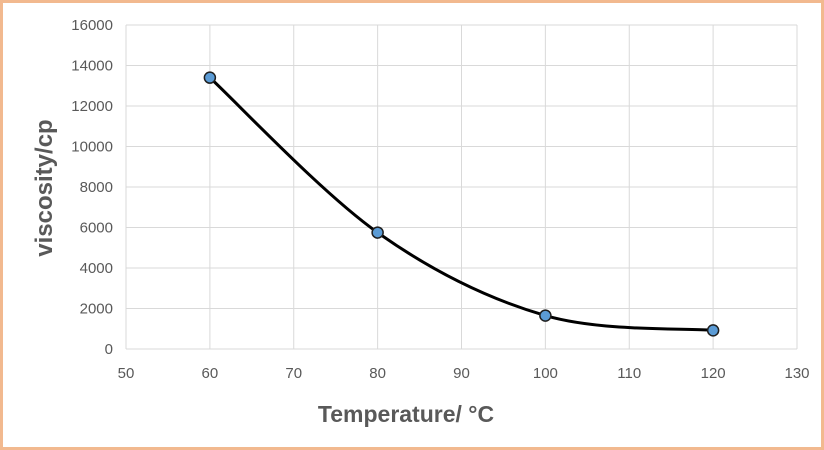 This screenshot has width=824, height=450. What do you see at coordinates (96, 187) in the screenshot?
I see `y-tick-label: 8000` at bounding box center [96, 187].